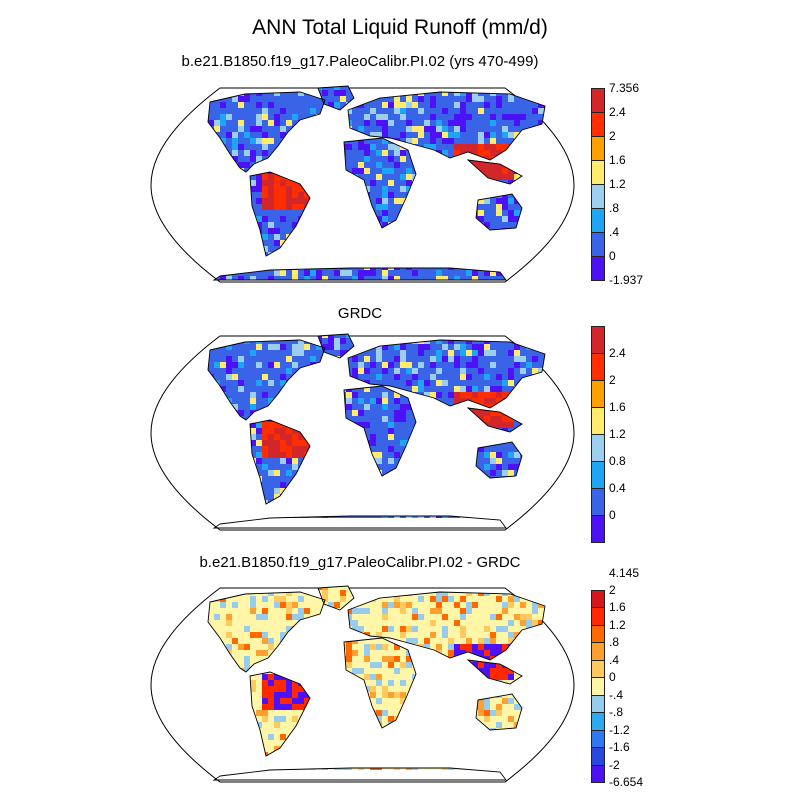 The image size is (800, 800). Describe the element at coordinates (625, 677) in the screenshot. I see `colorbar-diff: -6.654 -2 -1.6 -1.2 -.8 -.4 0 .4 .8 1.2 1.6 2 4.145` at that location.